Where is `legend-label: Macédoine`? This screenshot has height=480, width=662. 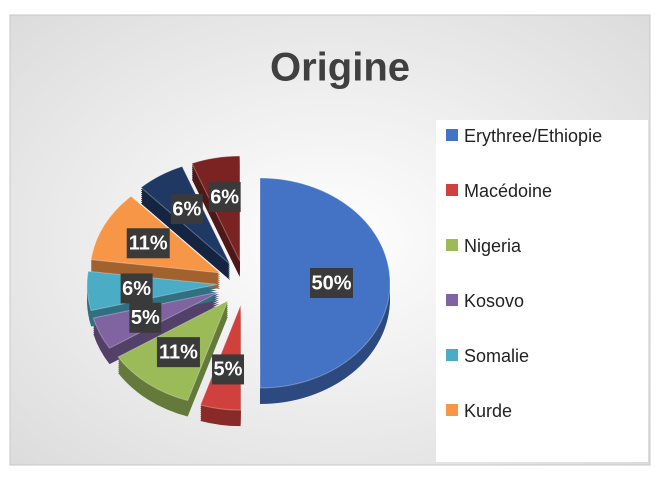
legend-label: Macédoine is located at coordinates (508, 191).